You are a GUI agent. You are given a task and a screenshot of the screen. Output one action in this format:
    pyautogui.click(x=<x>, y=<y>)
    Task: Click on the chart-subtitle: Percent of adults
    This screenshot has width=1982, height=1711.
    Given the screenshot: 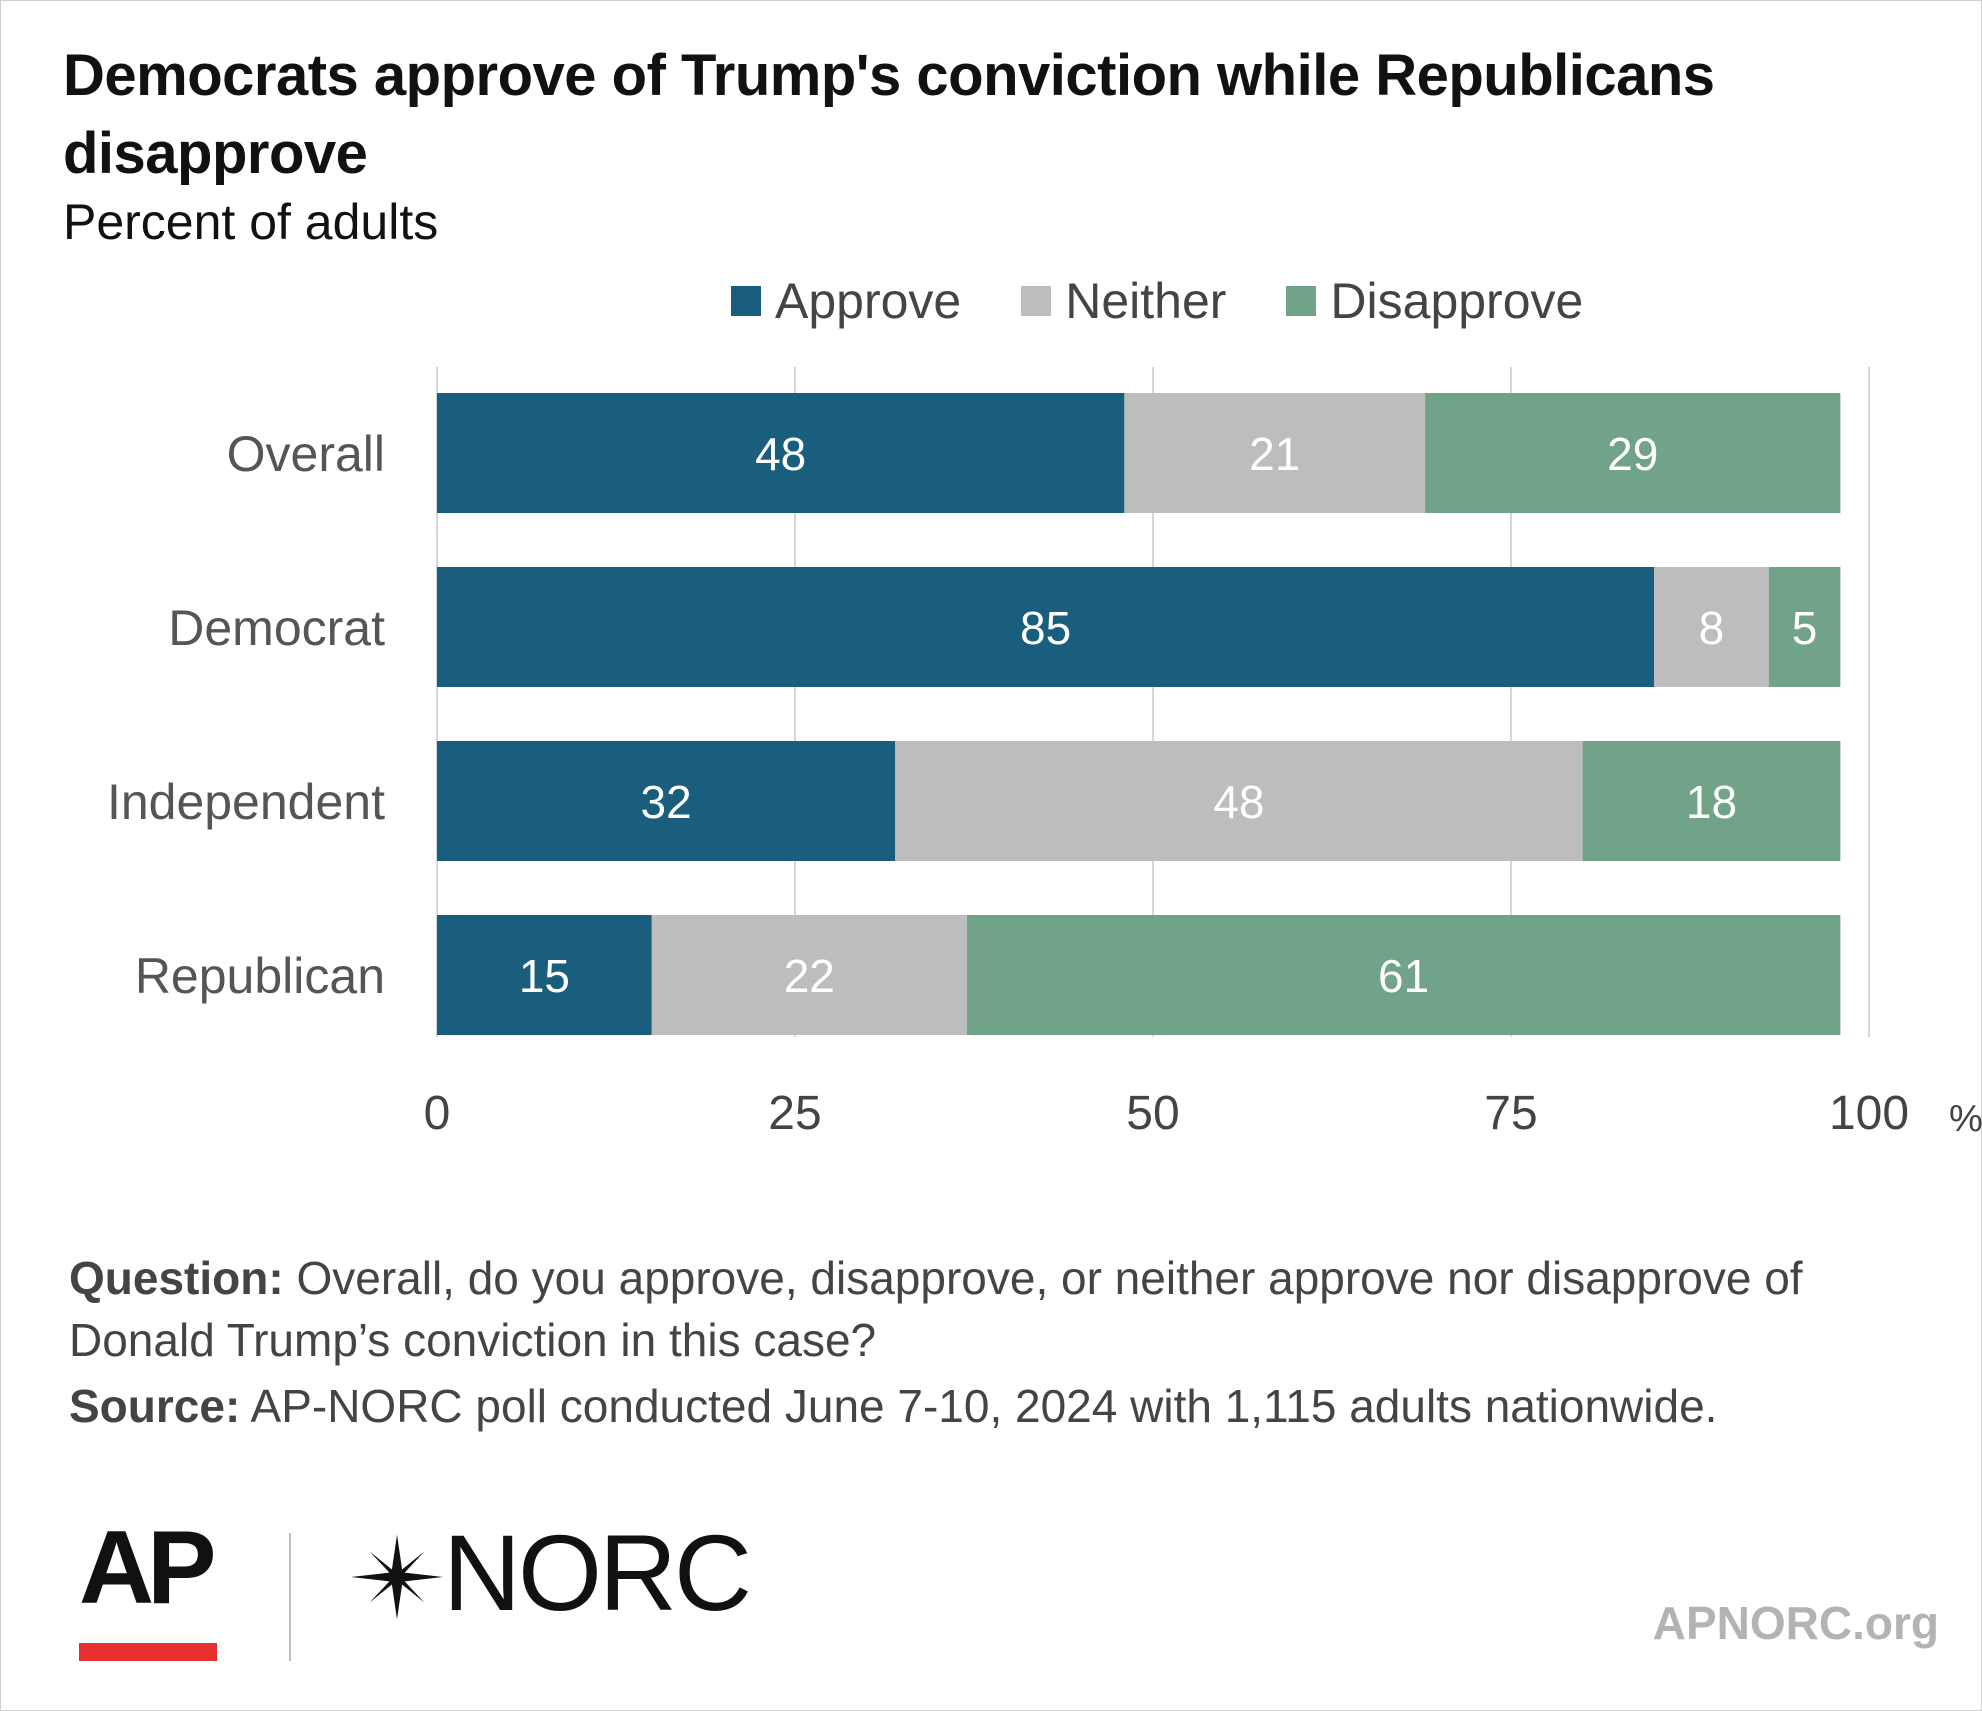 What is the action you would take?
    pyautogui.click(x=251, y=222)
    